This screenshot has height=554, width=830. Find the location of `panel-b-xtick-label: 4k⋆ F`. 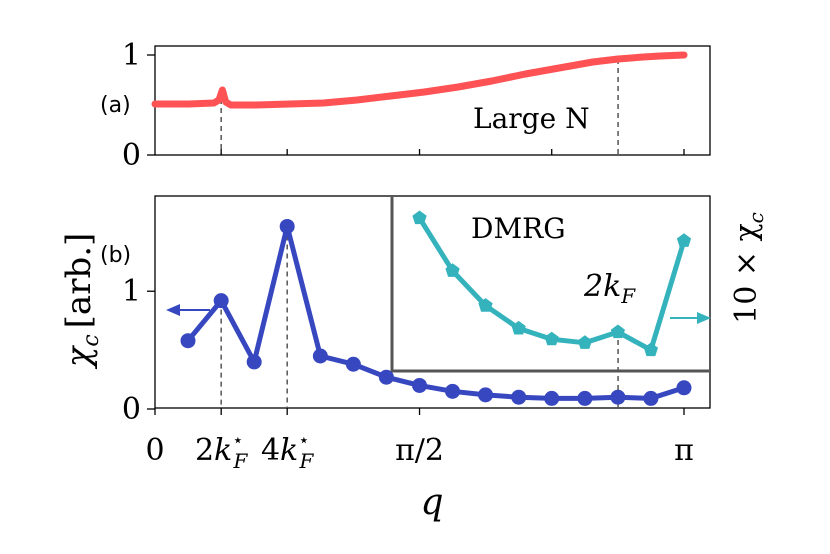

panel-b-xtick-label: 4k⋆ F is located at coordinates (288, 451).